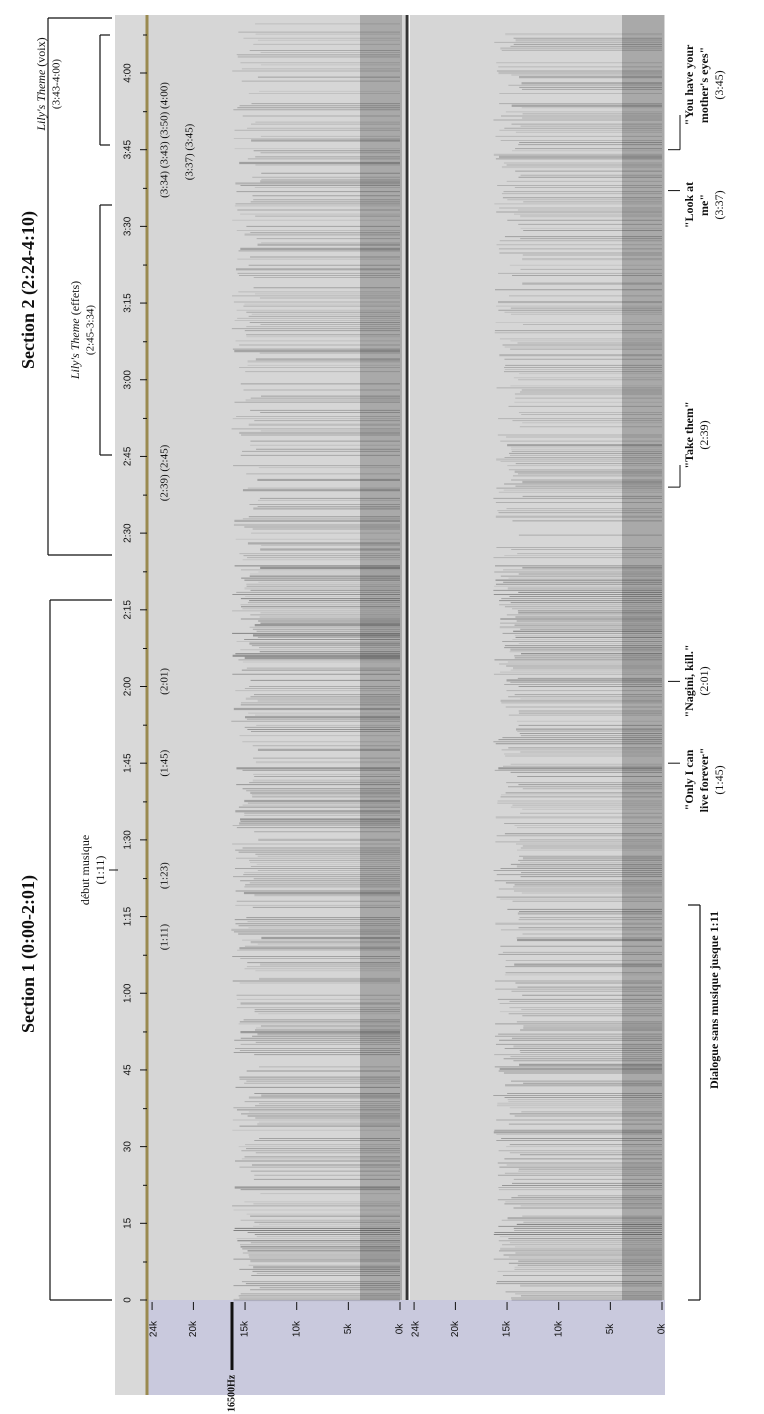  I want to click on note-text: Lily's Theme (voix), so click(41, 84).